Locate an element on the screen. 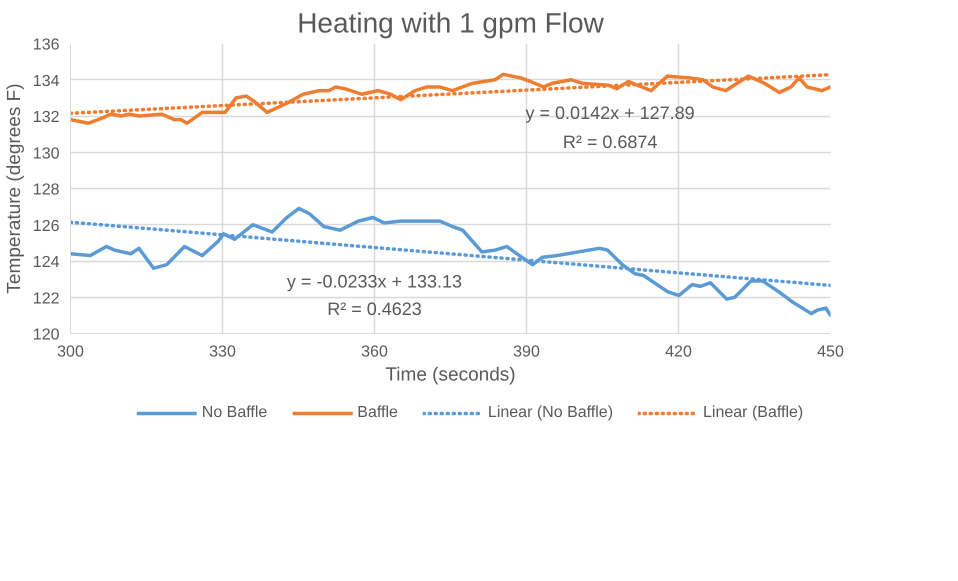  y-tick-label: 128 is located at coordinates (46, 190).